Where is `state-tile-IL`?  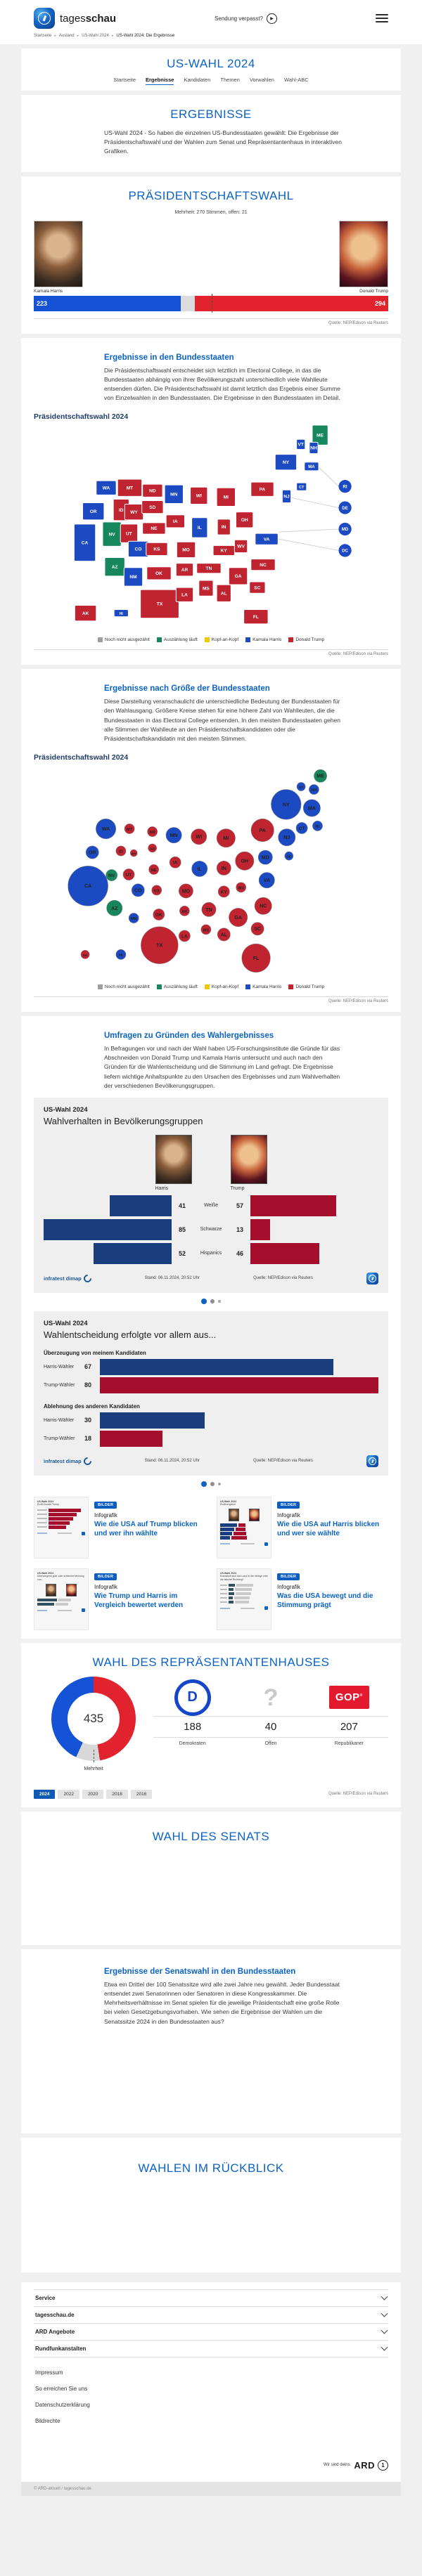 state-tile-IL is located at coordinates (199, 527).